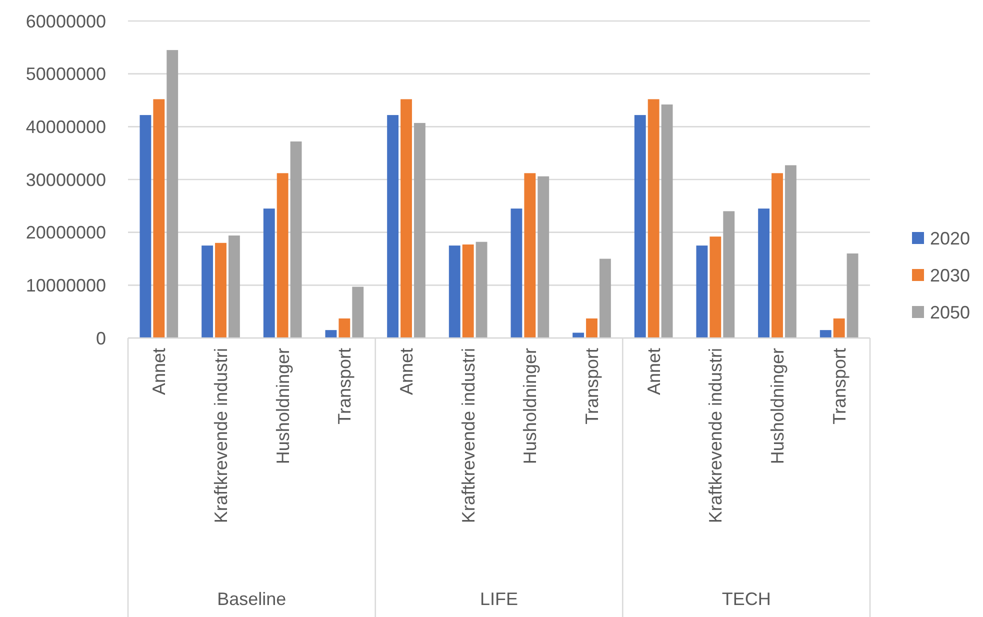 Image resolution: width=983 pixels, height=617 pixels. I want to click on y-tick-label: 60000000, so click(66, 21).